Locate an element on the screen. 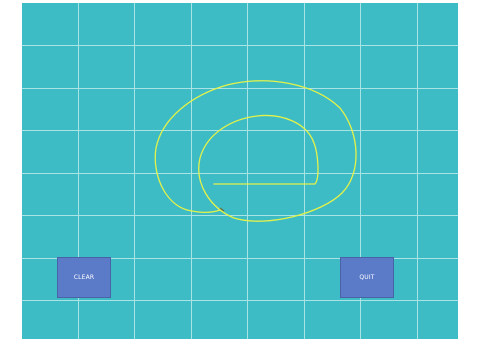 This screenshot has width=477, height=342. quit-button-label: QUIT is located at coordinates (367, 277).